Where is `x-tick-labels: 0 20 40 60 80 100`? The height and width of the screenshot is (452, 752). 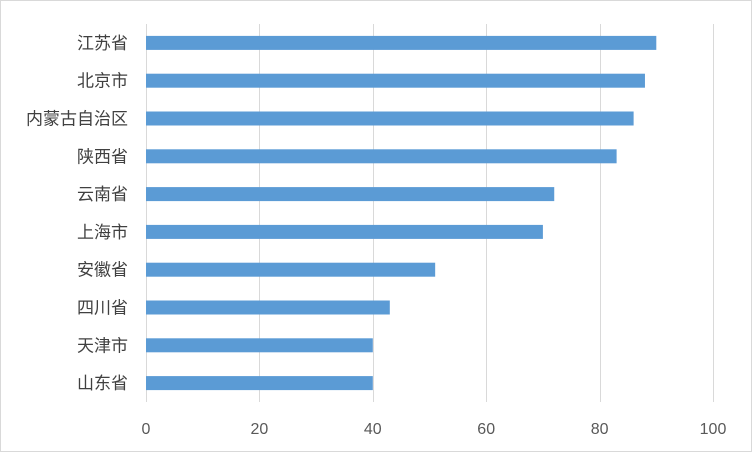
x-tick-labels: 0 20 40 60 80 100 is located at coordinates (434, 429).